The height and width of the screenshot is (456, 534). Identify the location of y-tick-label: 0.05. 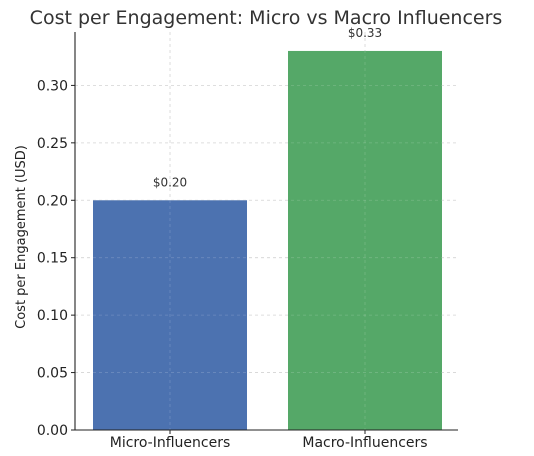
(52, 374).